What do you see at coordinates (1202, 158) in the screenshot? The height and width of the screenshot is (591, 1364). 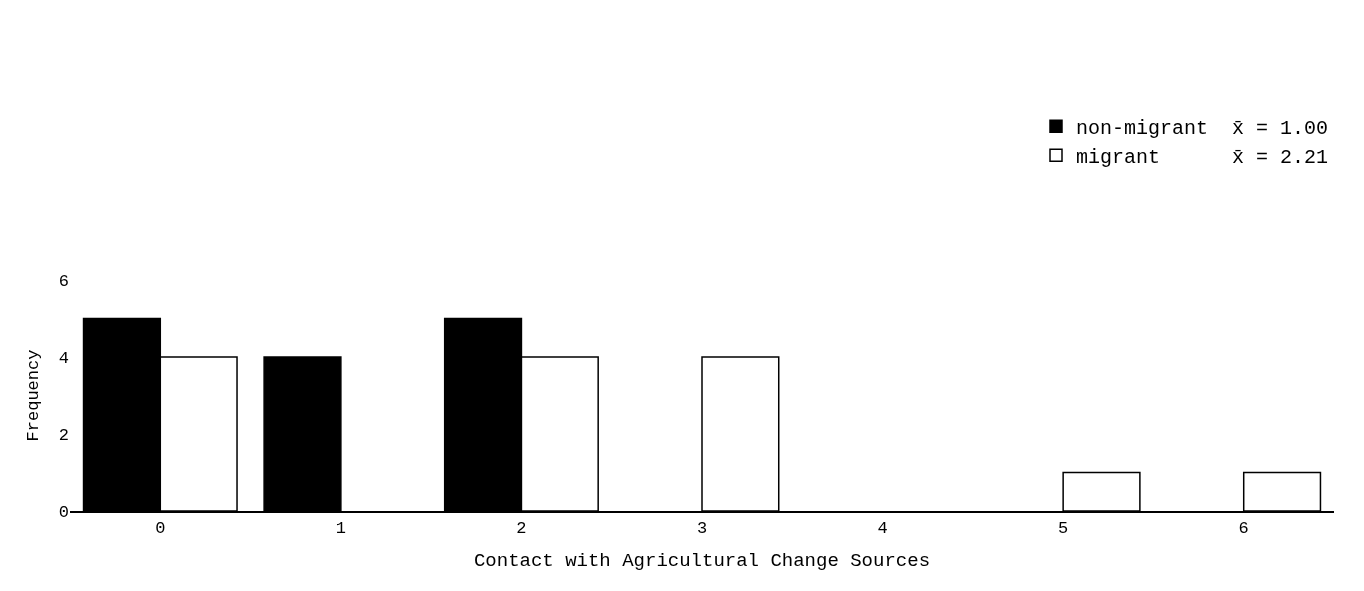 I see `legend-label: migrant x̄ = 2.21` at bounding box center [1202, 158].